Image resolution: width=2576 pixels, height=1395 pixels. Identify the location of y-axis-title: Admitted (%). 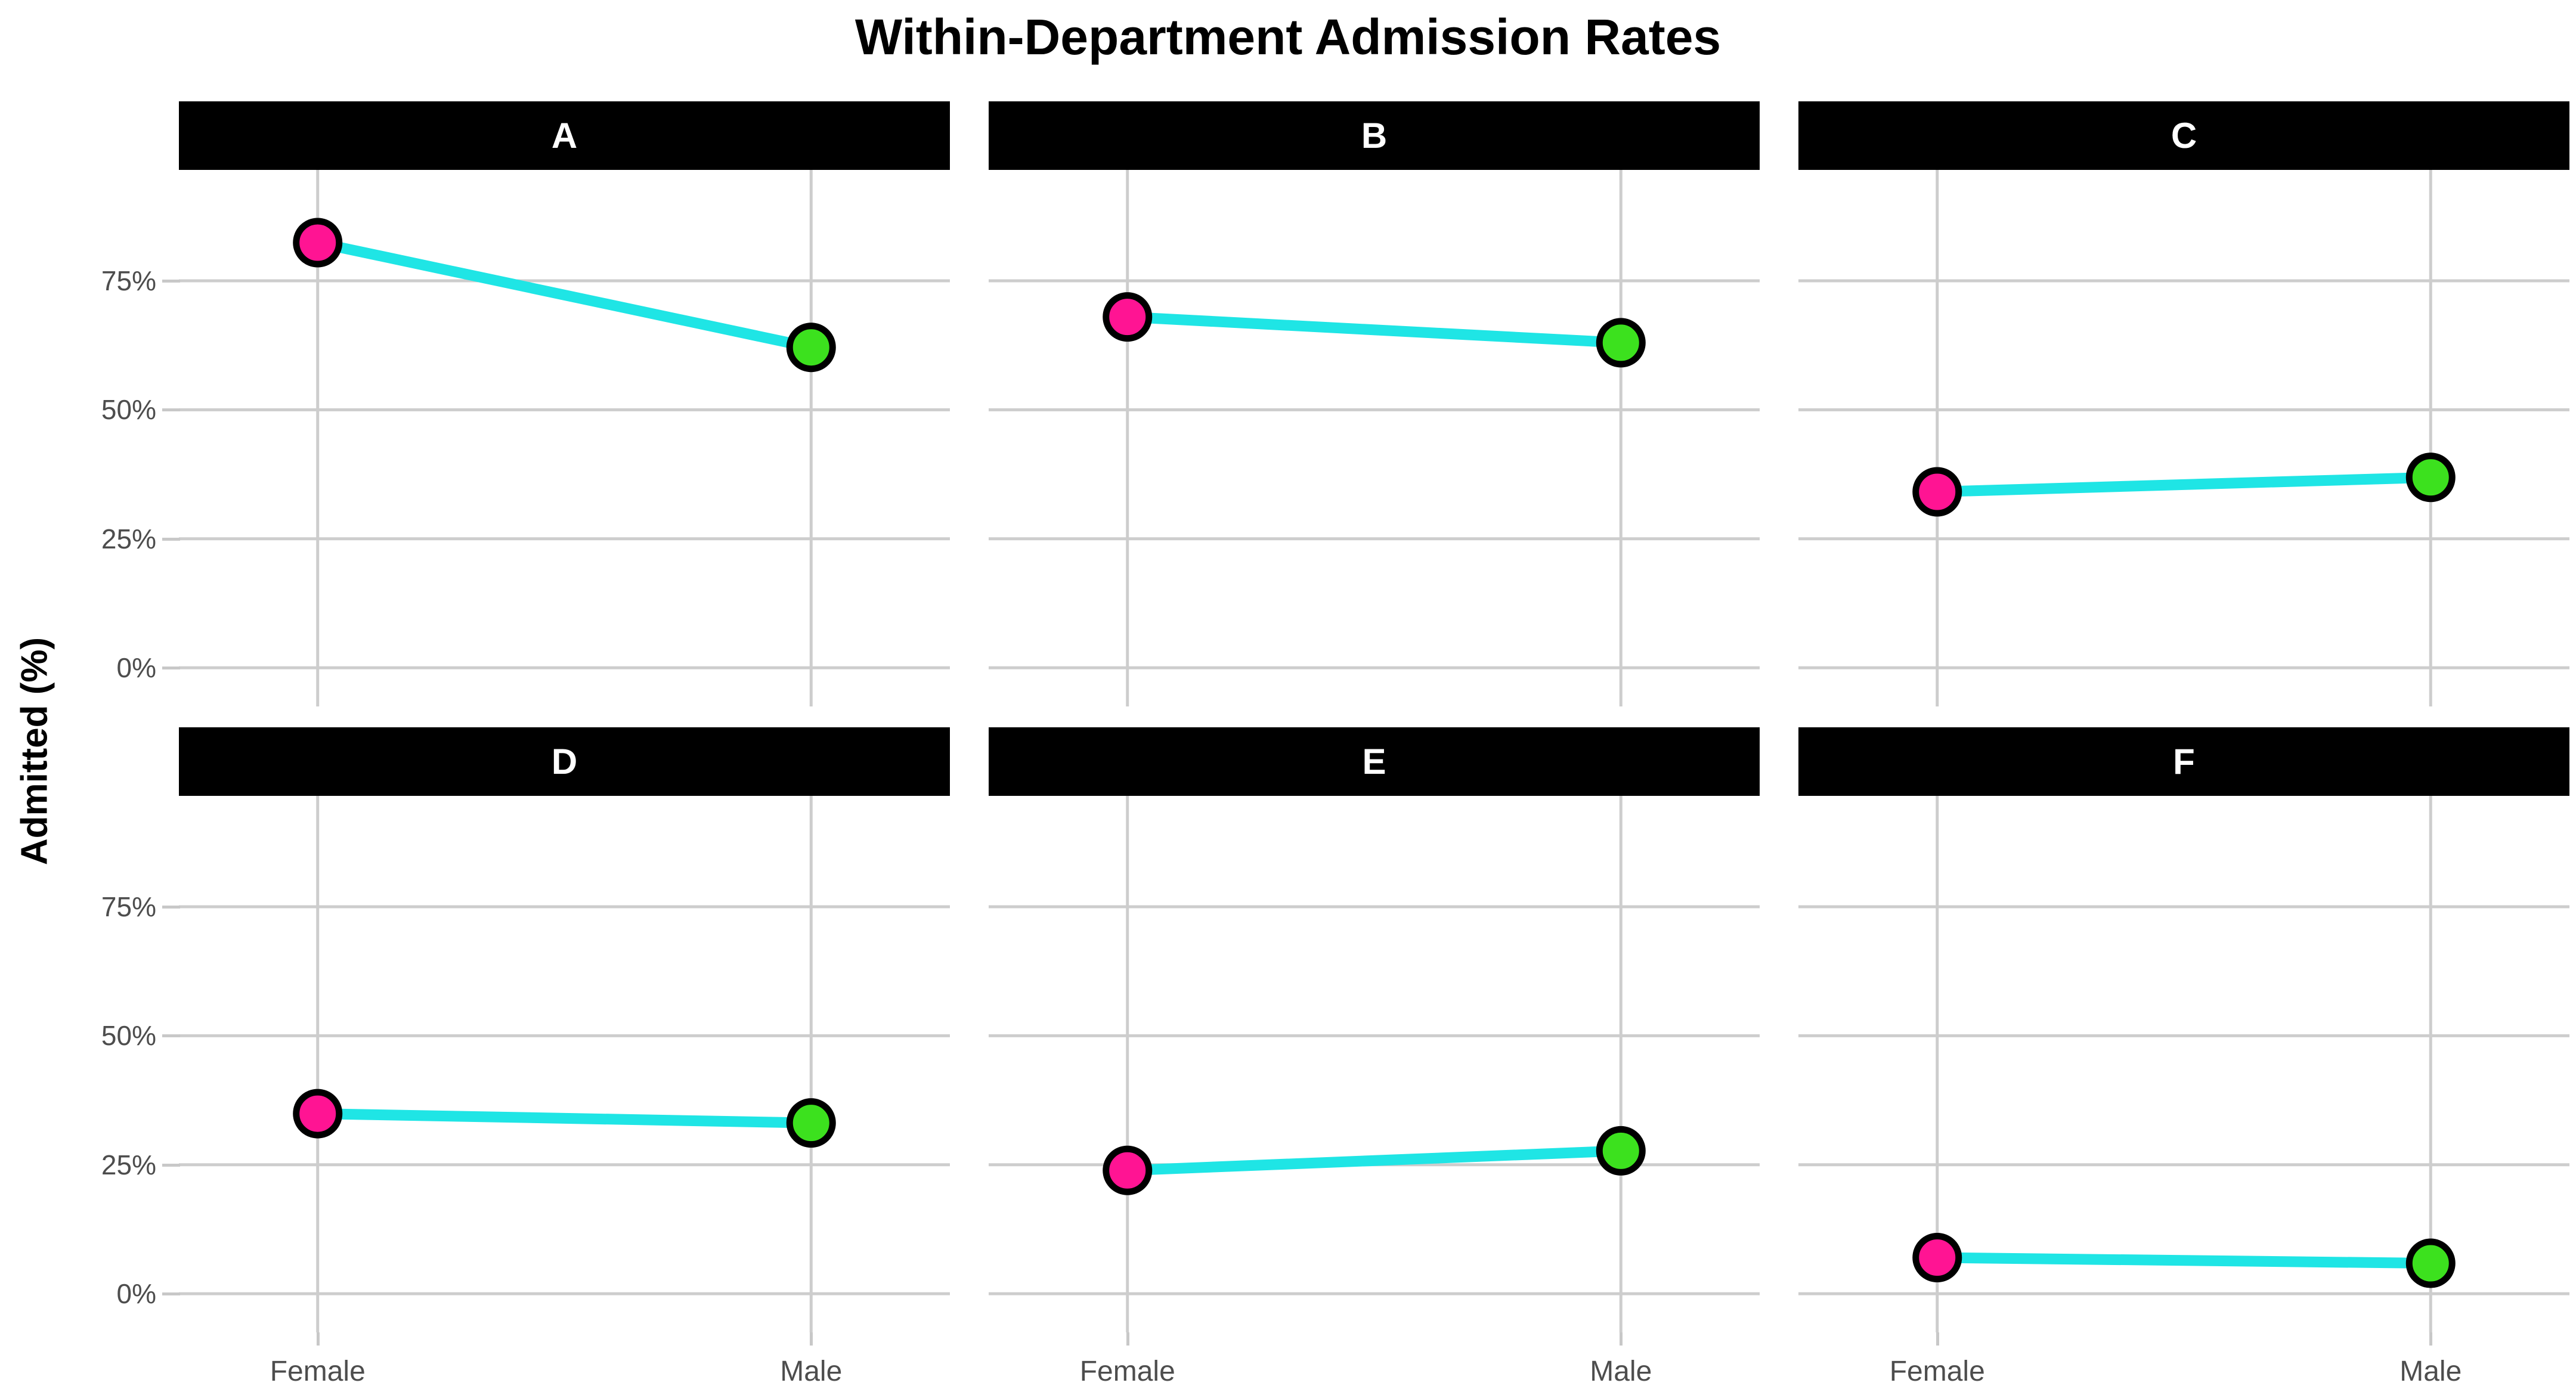
(35, 752).